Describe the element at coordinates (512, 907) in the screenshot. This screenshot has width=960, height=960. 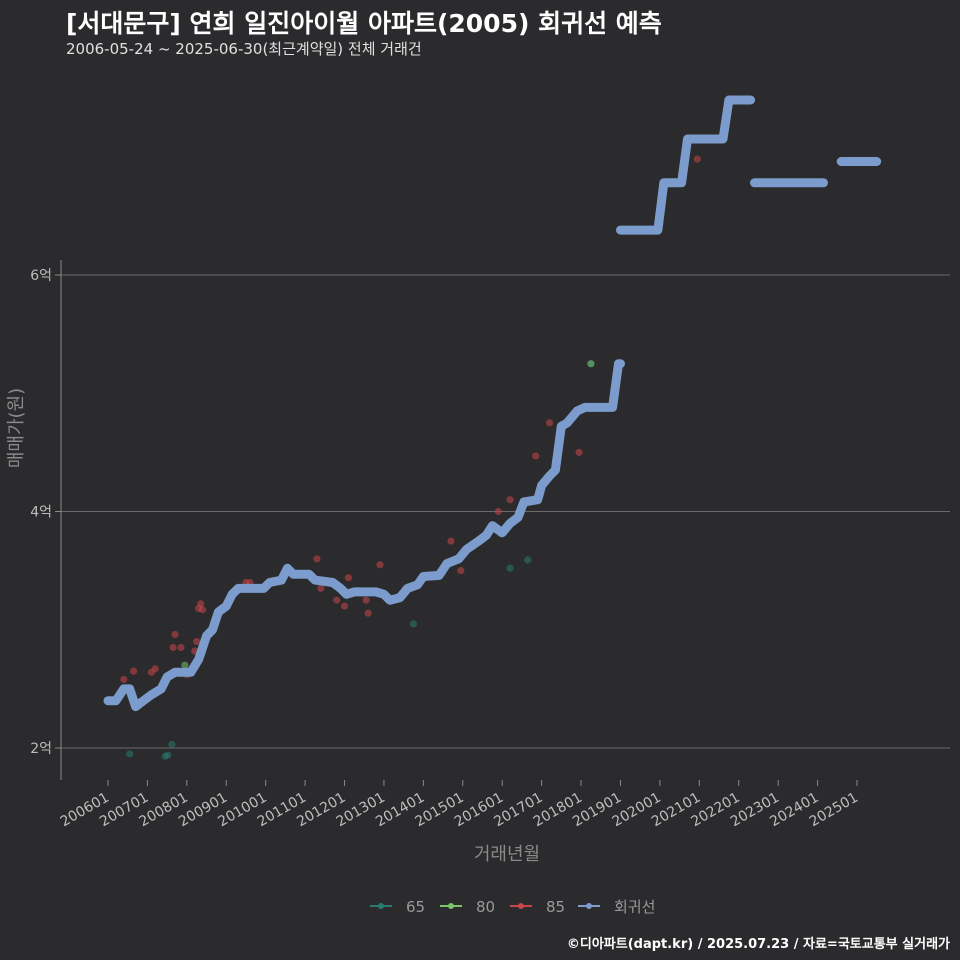
I see `chart-legend: 65 80 85 회귀선` at that location.